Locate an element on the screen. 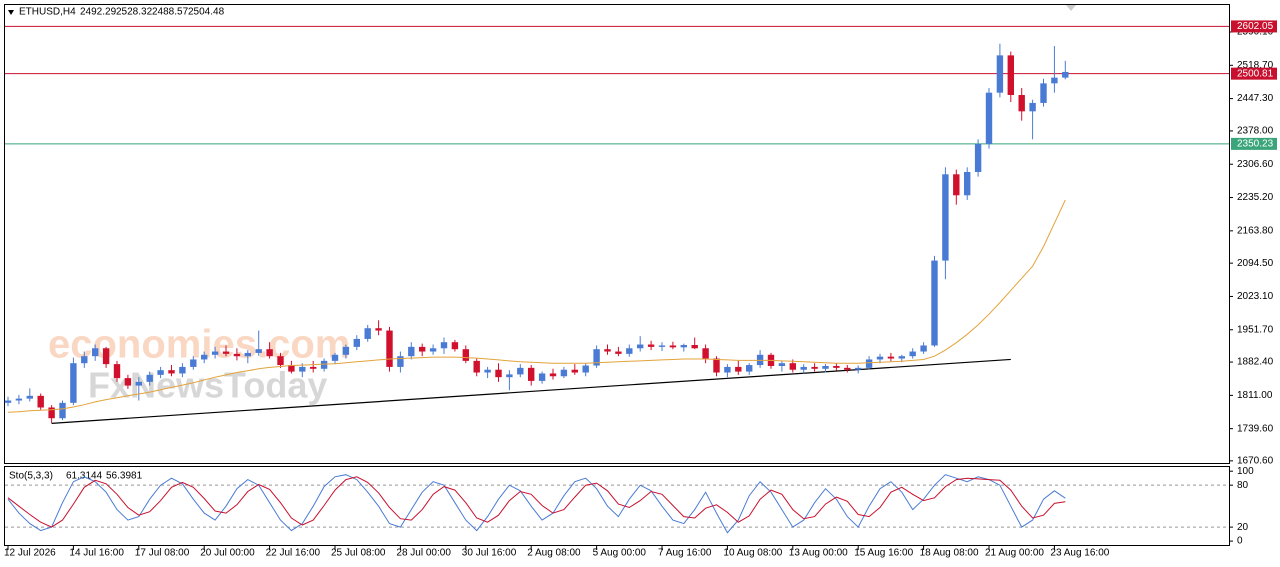 This screenshot has height=567, width=1280. x-tick-label: 14 Jul 16:00 is located at coordinates (96, 553).